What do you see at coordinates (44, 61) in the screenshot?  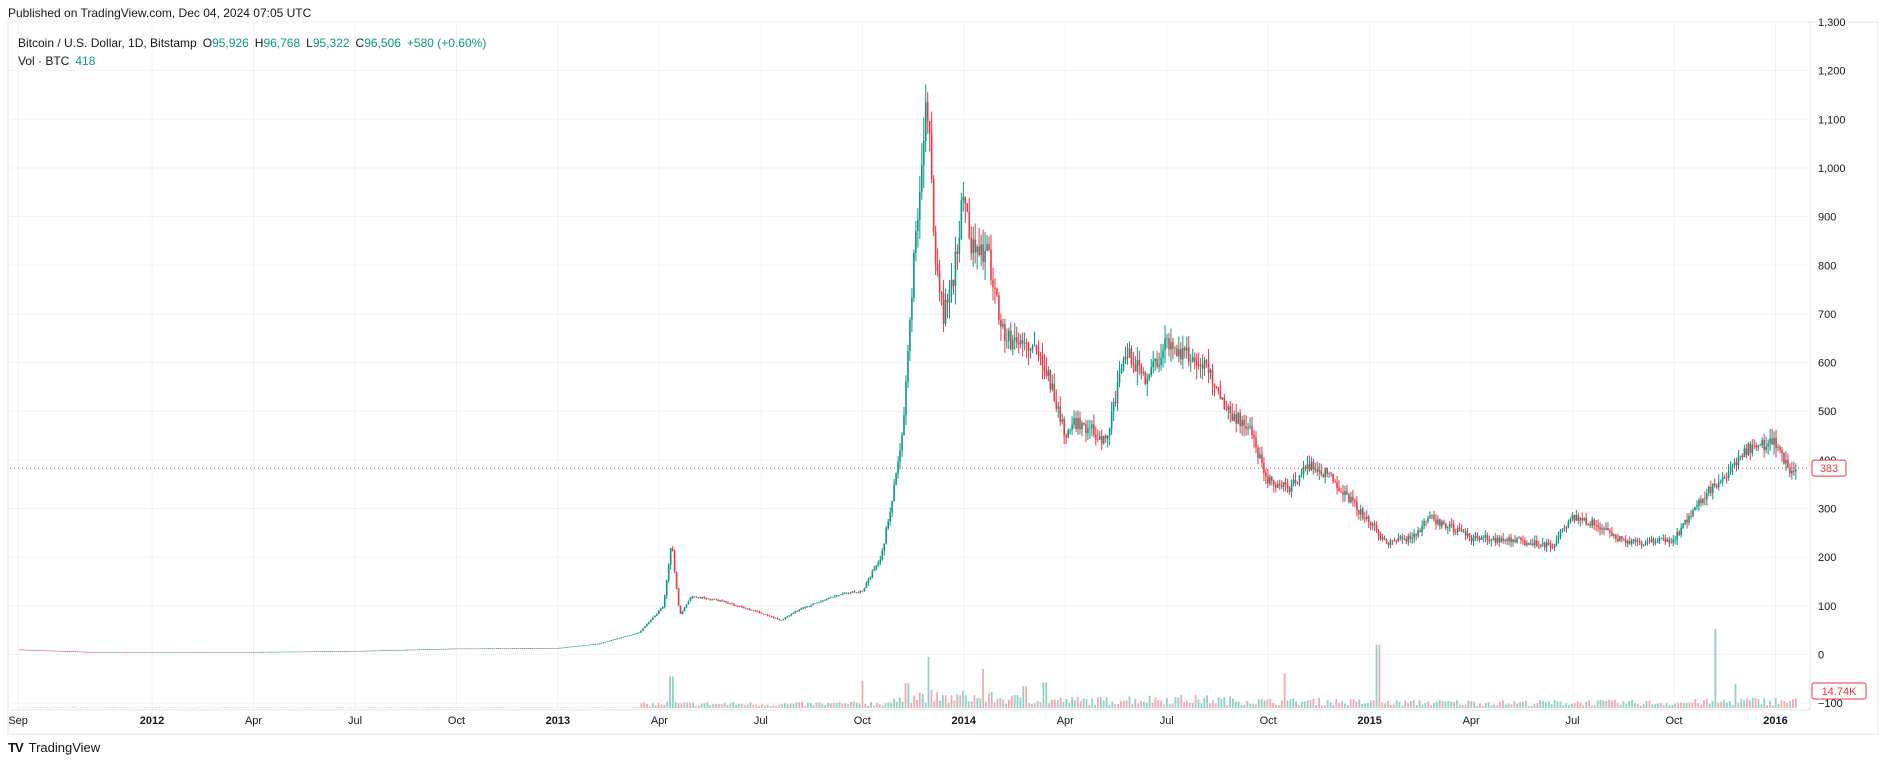 I see `volume-label: Vol · BTC` at bounding box center [44, 61].